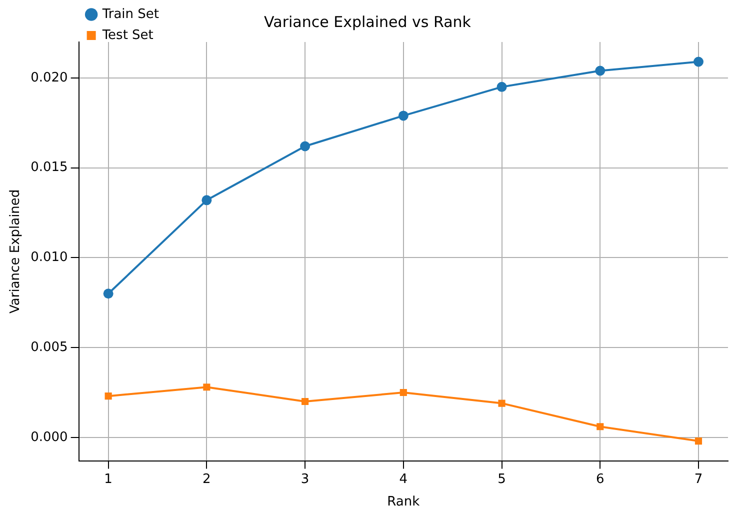  Describe the element at coordinates (49, 347) in the screenshot. I see `y-tick-label: 0.005` at that location.